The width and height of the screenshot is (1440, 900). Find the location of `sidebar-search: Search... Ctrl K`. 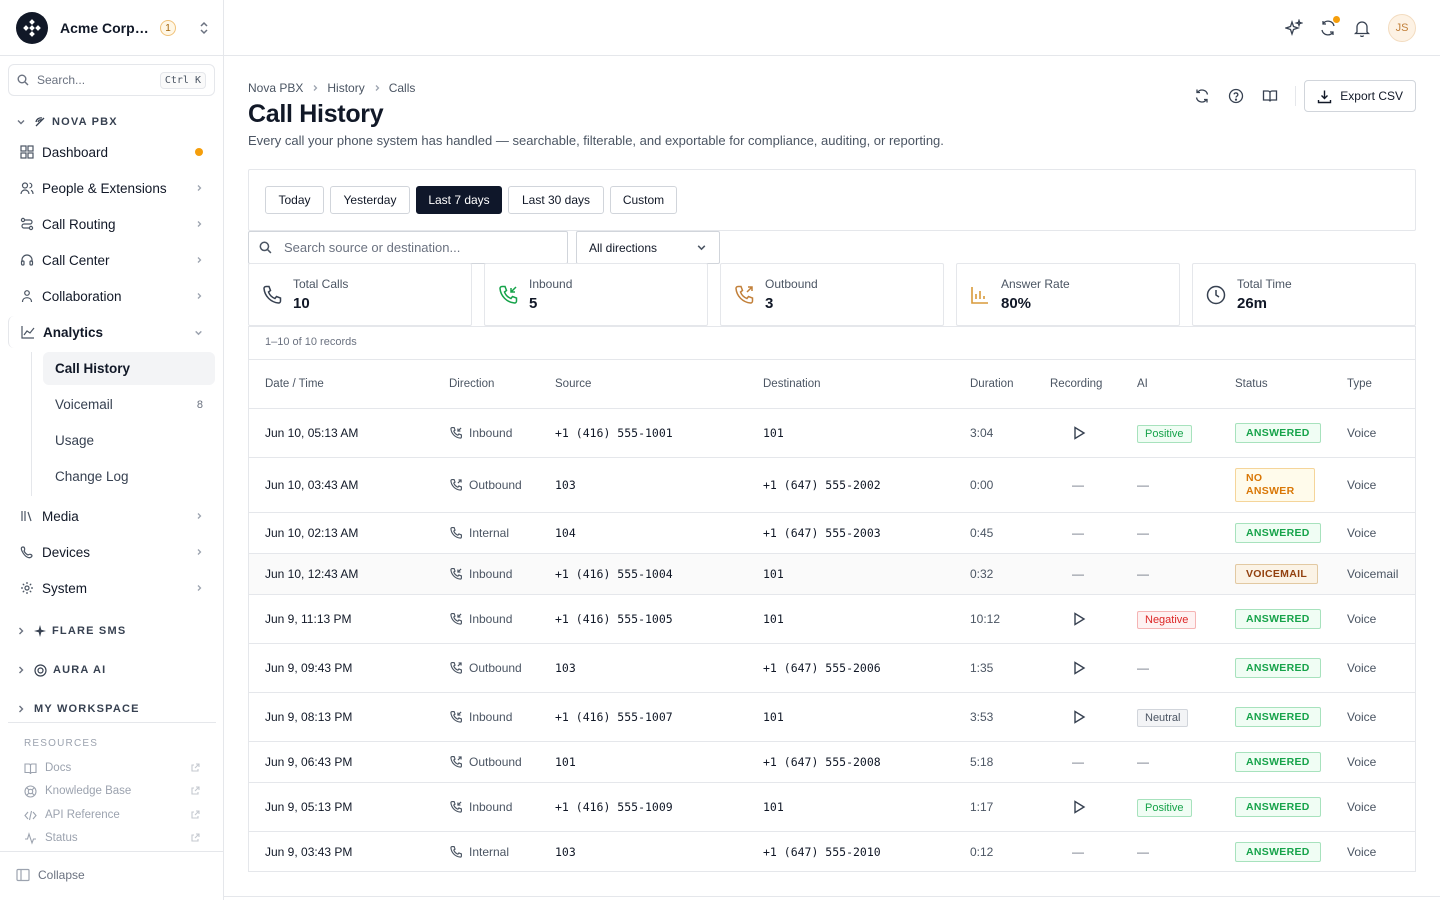

sidebar-search: Search... Ctrl K is located at coordinates (111, 80).